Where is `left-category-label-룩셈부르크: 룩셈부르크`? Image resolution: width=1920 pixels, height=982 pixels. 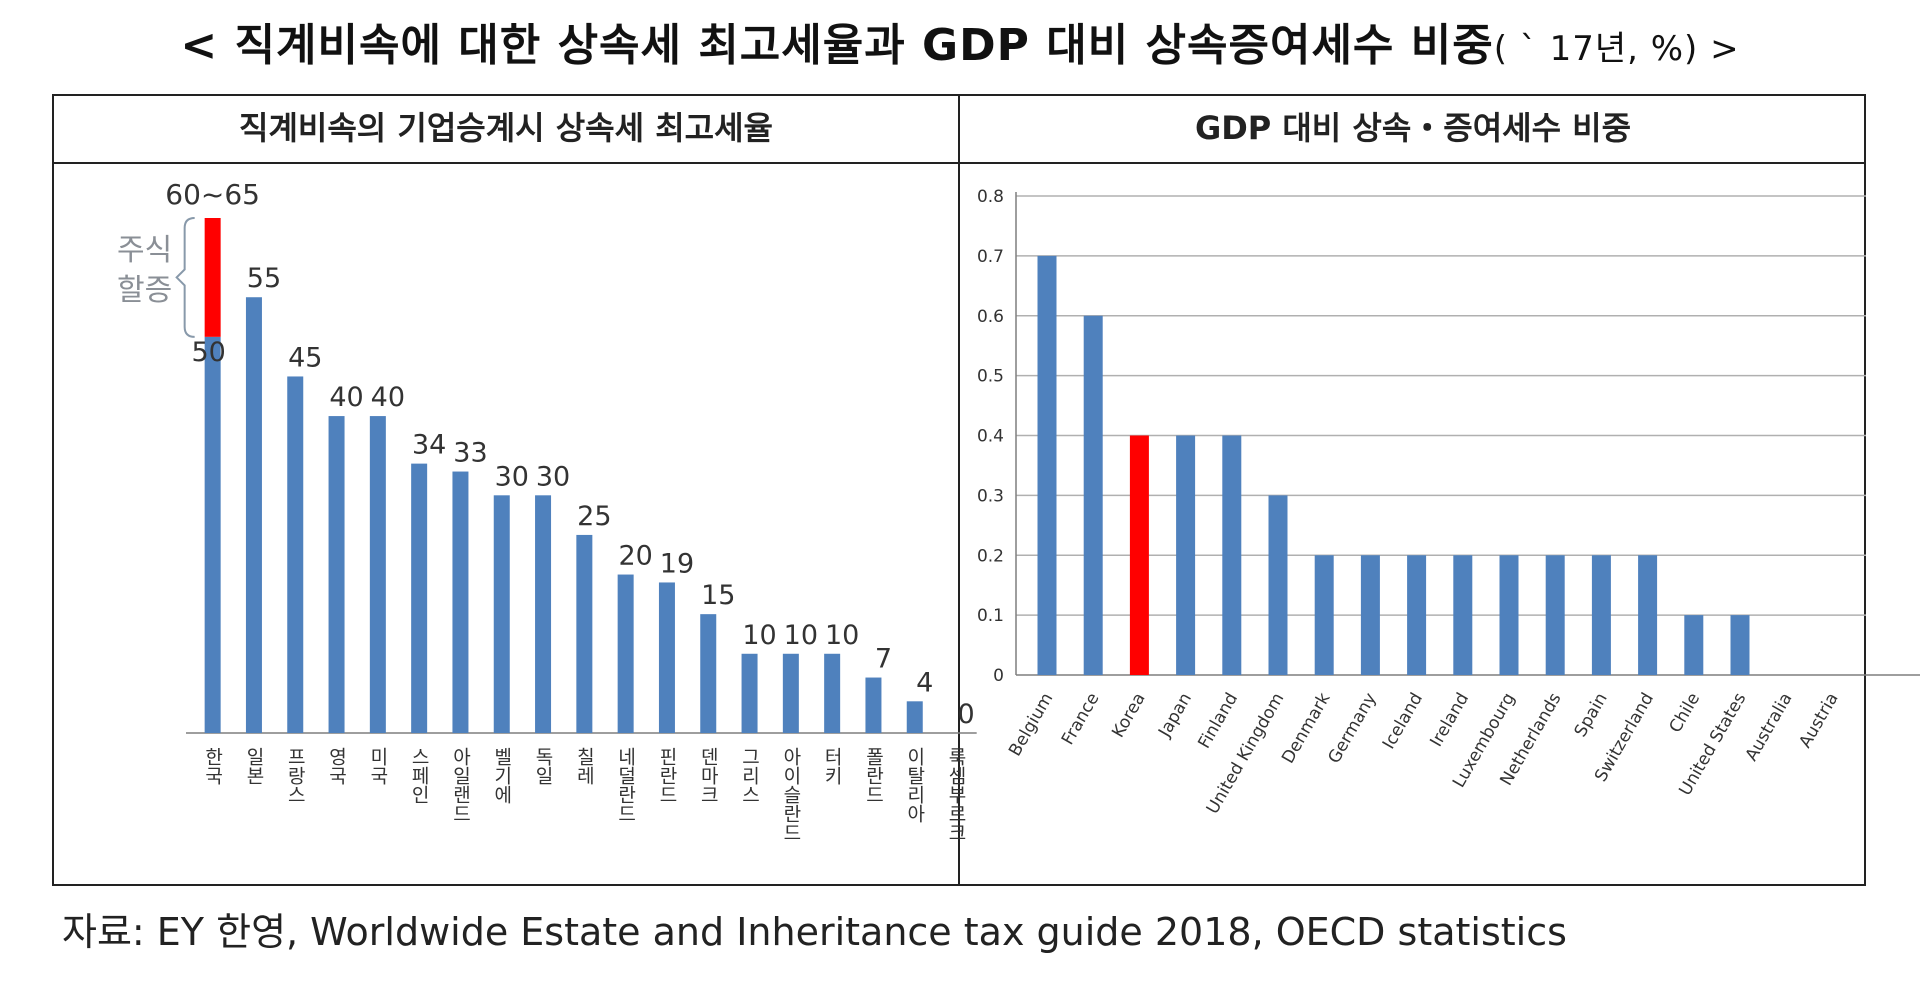
left-category-label-룩셈부르크: 룩셈부르크 is located at coordinates (956, 794).